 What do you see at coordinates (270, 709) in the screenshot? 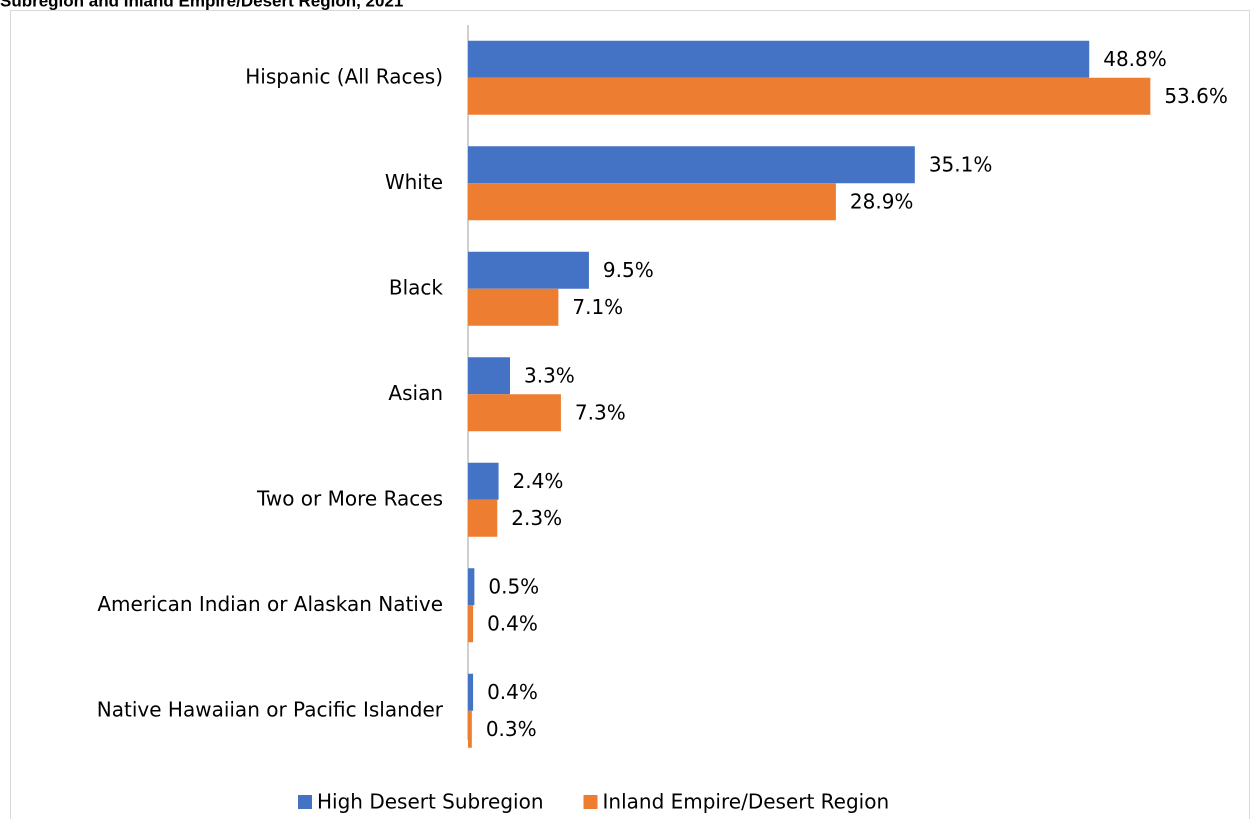
I see `category-label: Native Hawaiian or Pacific Islander` at bounding box center [270, 709].